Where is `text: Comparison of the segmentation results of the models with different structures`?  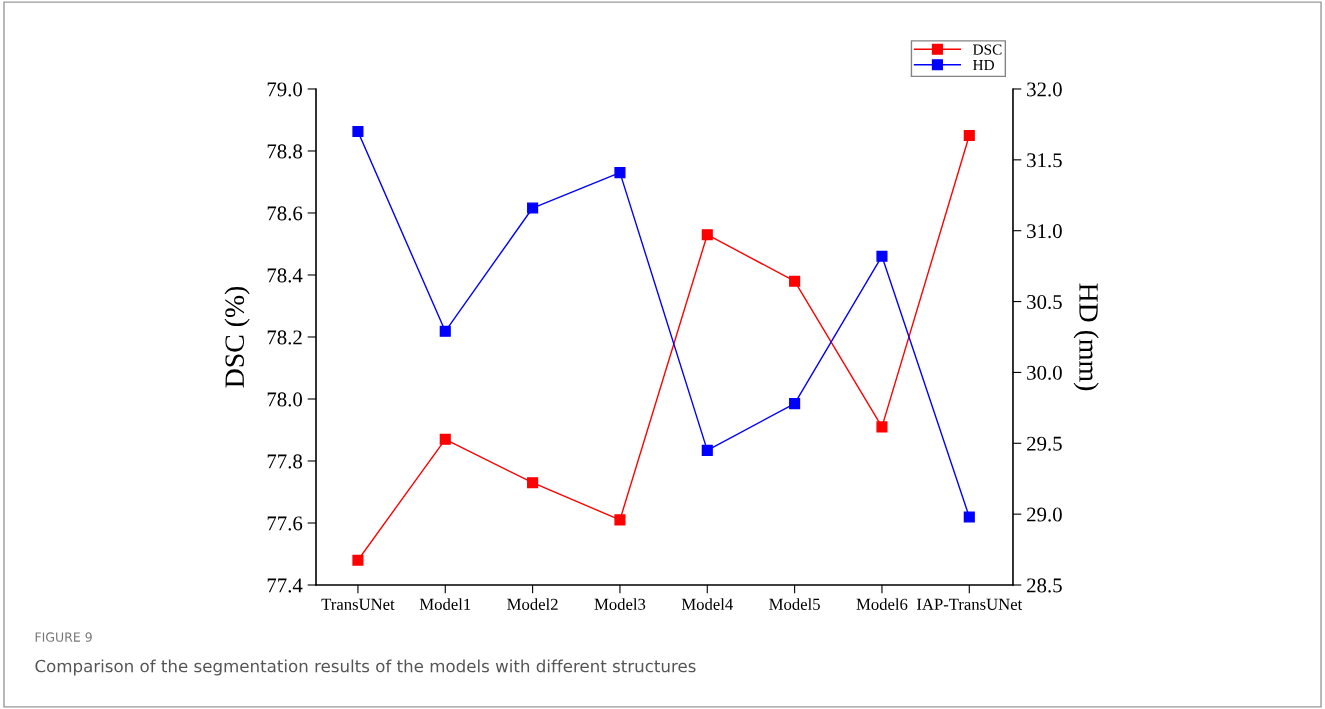
text: Comparison of the segmentation results of the models with different structures is located at coordinates (365, 667).